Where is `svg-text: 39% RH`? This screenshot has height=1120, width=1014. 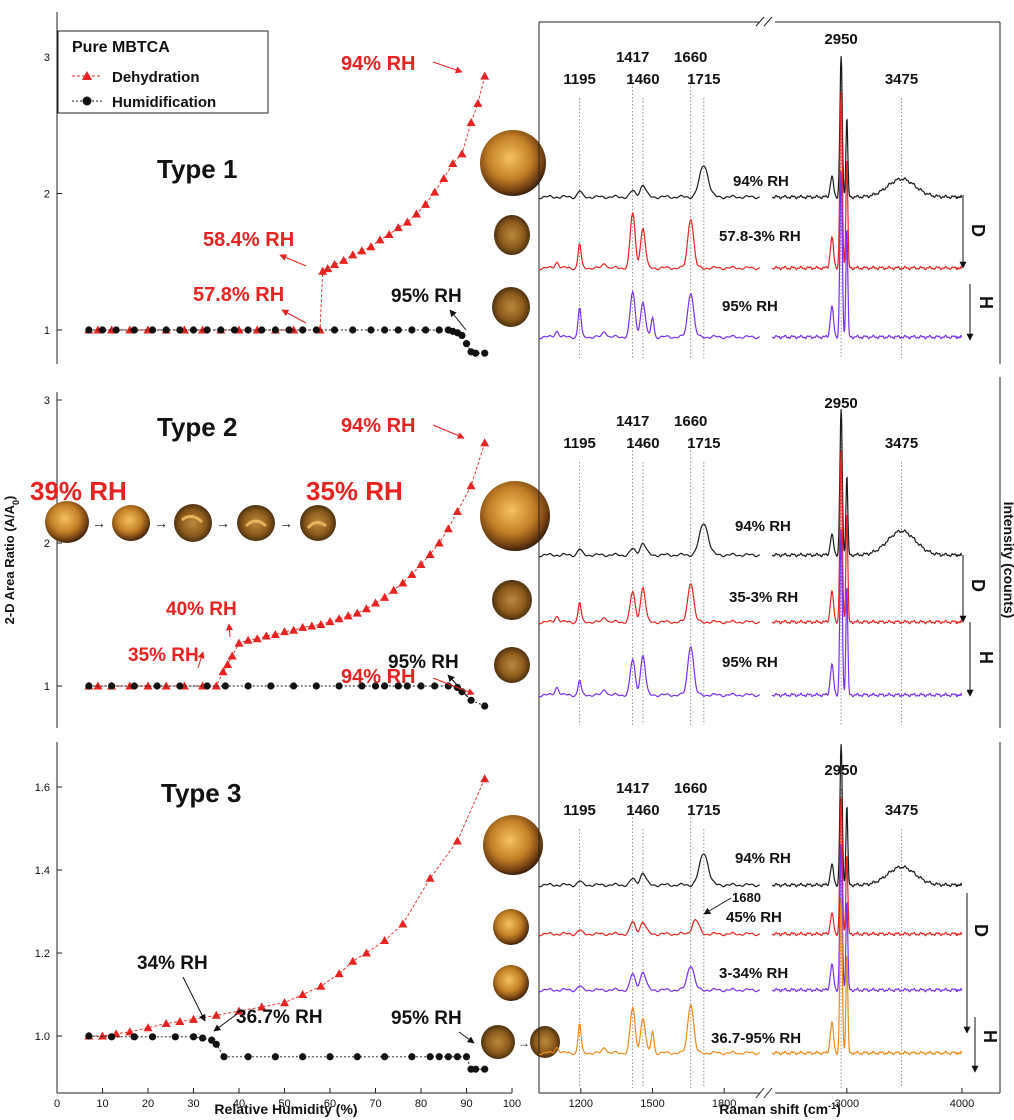 svg-text: 39% RH is located at coordinates (78, 491).